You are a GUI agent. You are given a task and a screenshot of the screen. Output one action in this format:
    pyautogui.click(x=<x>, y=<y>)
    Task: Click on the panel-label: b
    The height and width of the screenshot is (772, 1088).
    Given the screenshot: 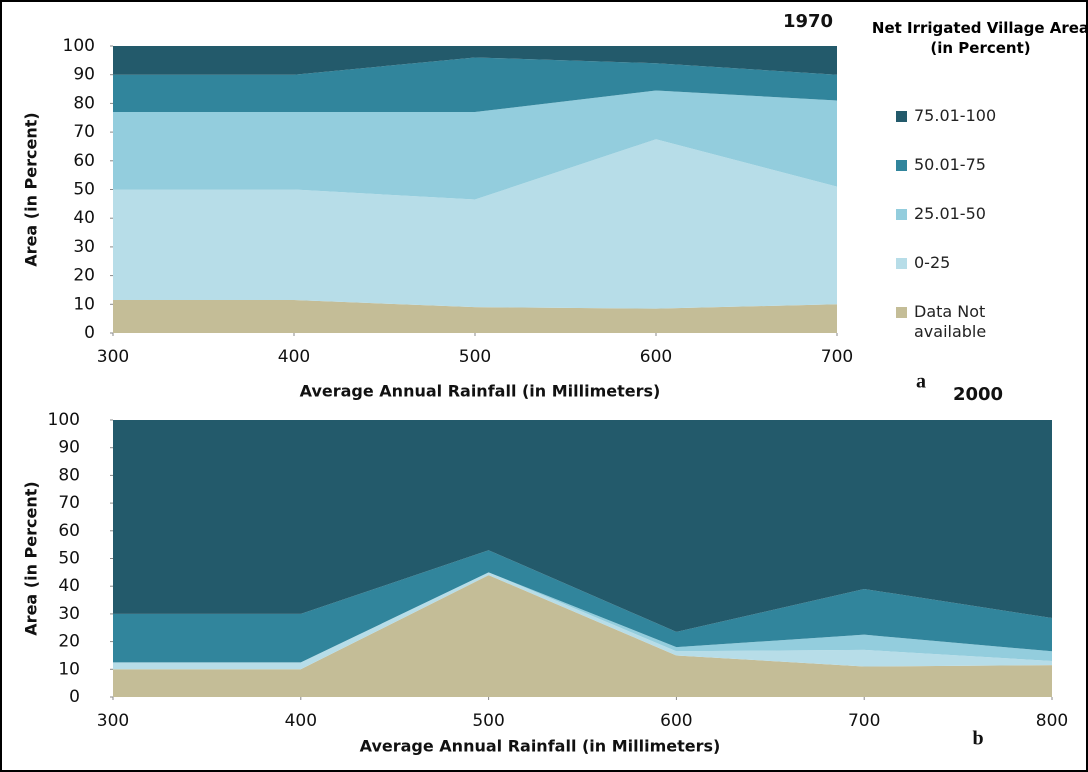 What is the action you would take?
    pyautogui.click(x=977, y=739)
    